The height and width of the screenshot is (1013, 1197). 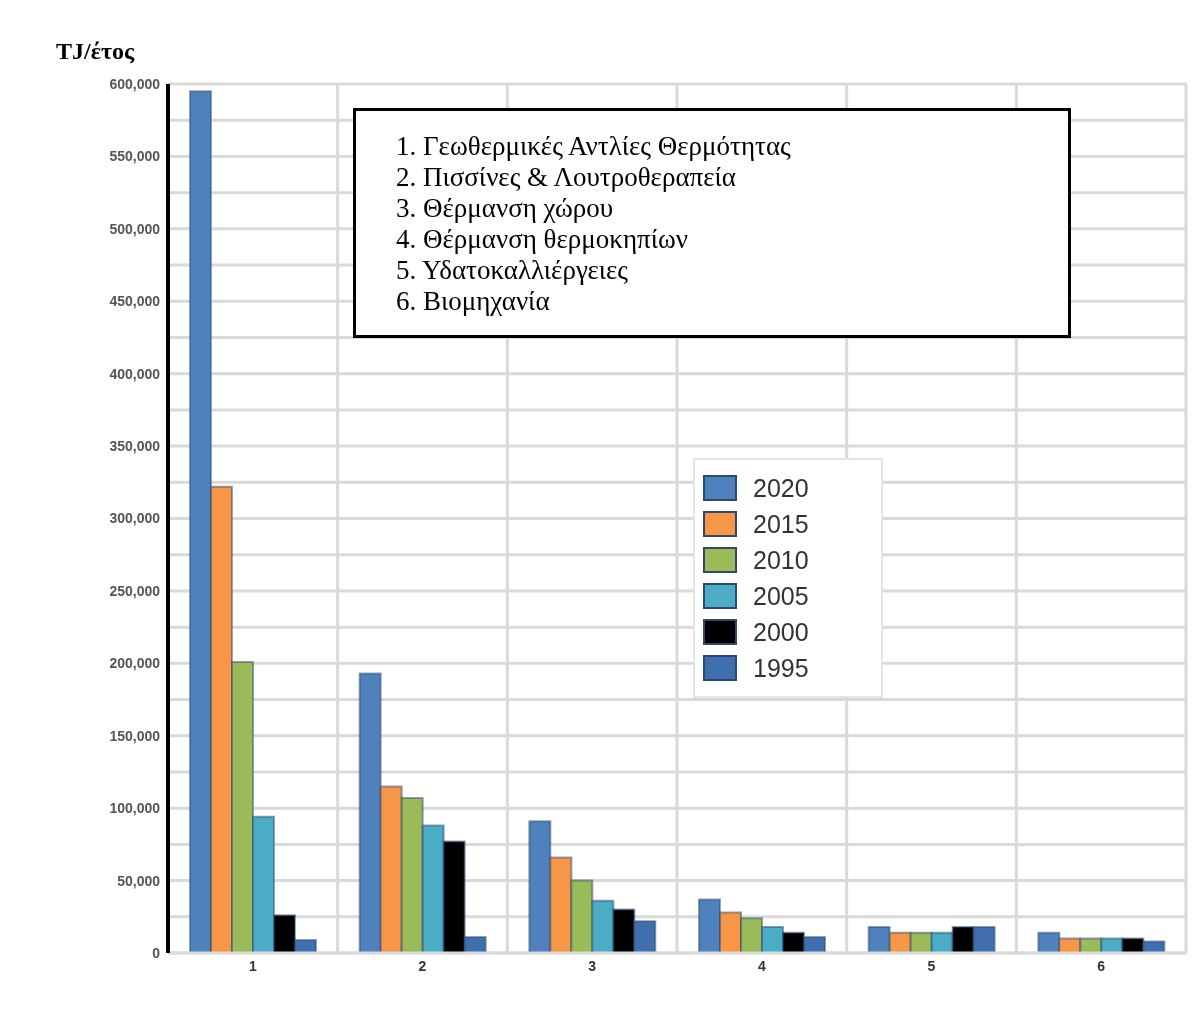 I want to click on x-tick-label: 1, so click(x=252, y=965).